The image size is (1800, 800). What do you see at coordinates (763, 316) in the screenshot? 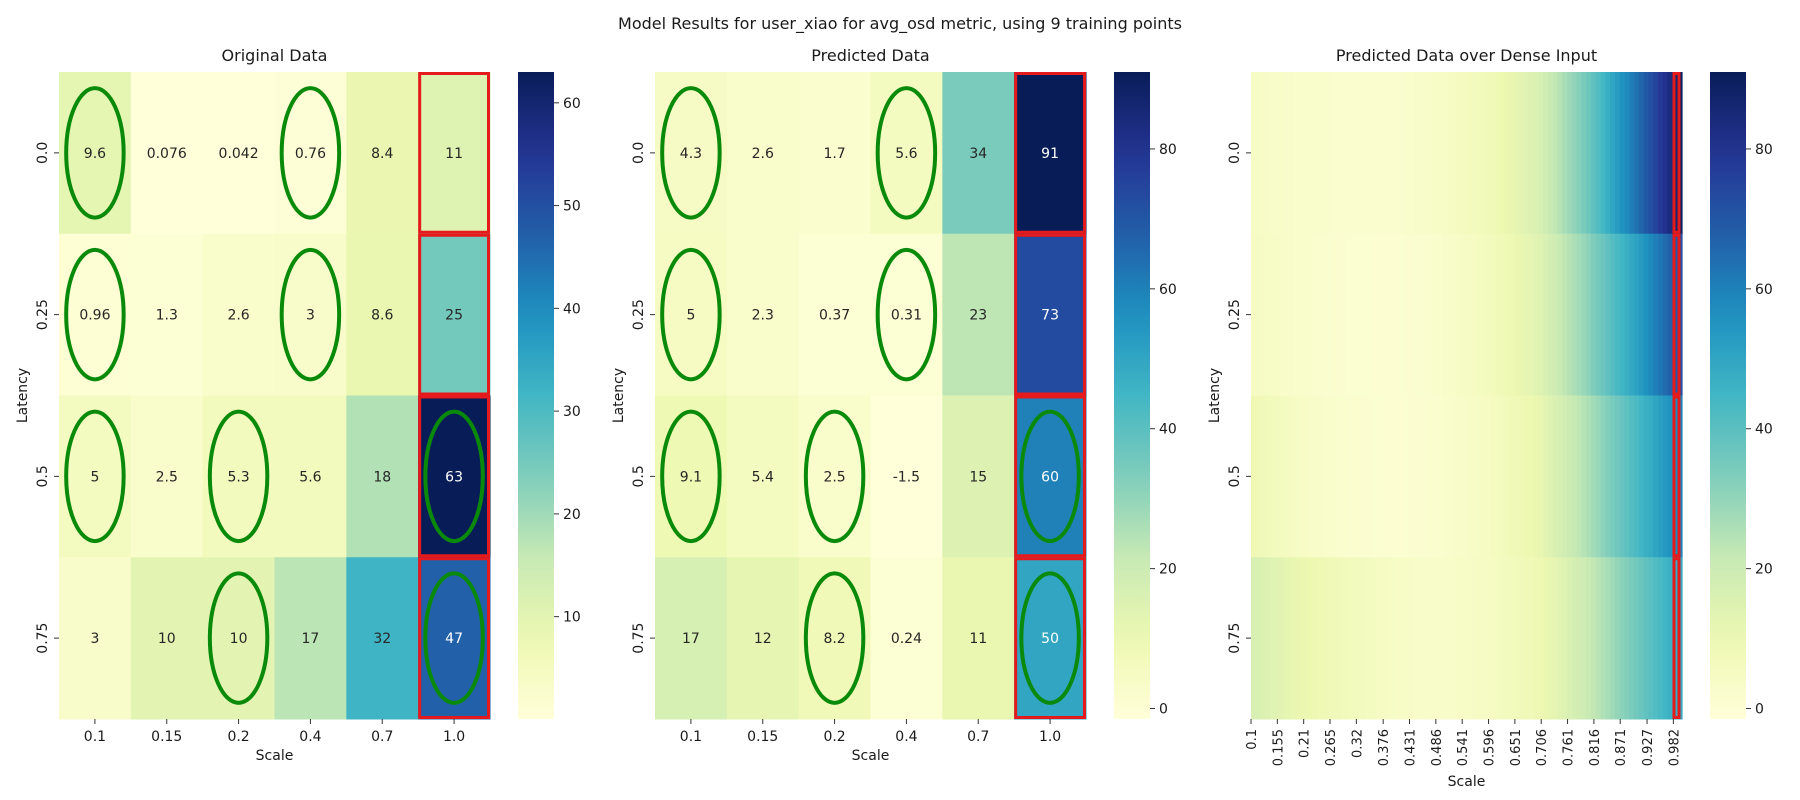
I see `cell-value-label: 2.3` at bounding box center [763, 316].